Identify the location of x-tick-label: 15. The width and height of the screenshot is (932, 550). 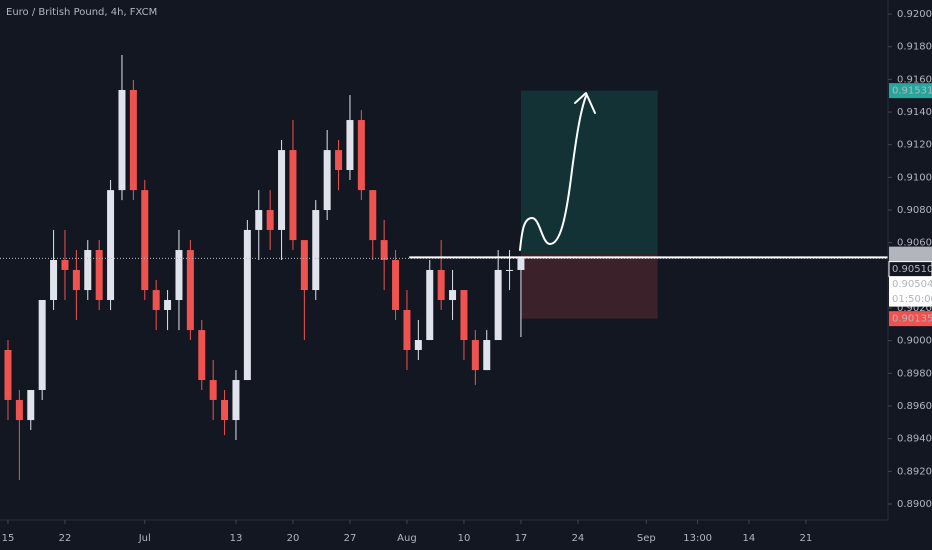
(8, 538).